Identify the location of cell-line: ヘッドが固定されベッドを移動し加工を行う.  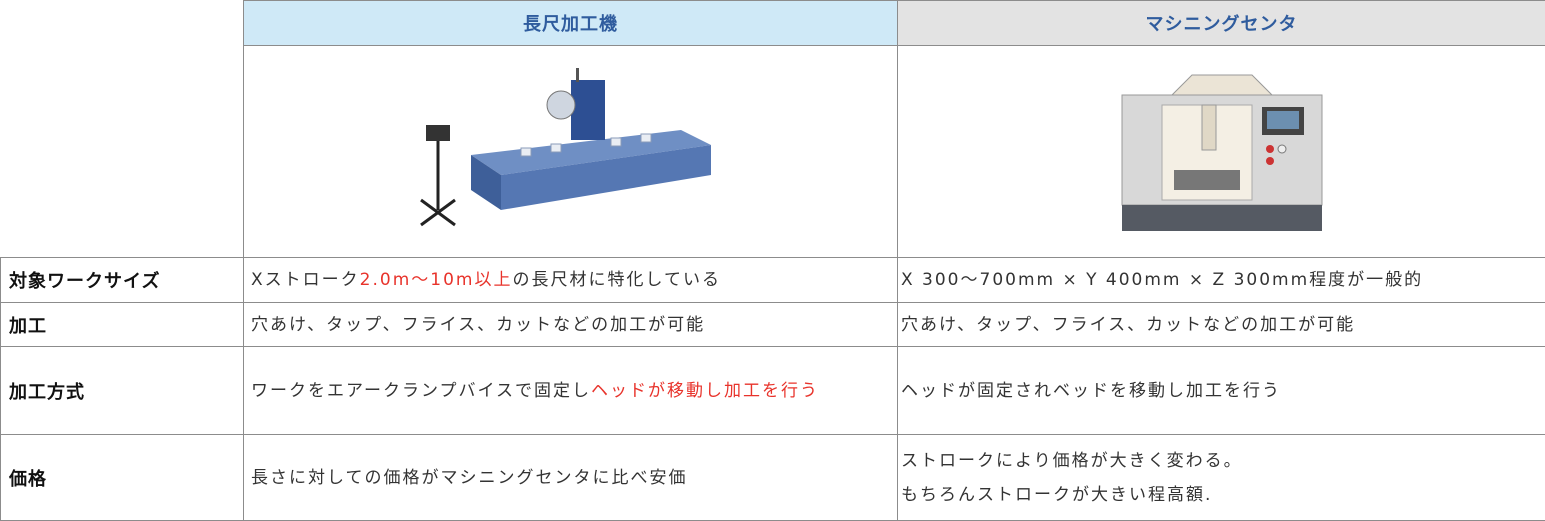
(1223, 391).